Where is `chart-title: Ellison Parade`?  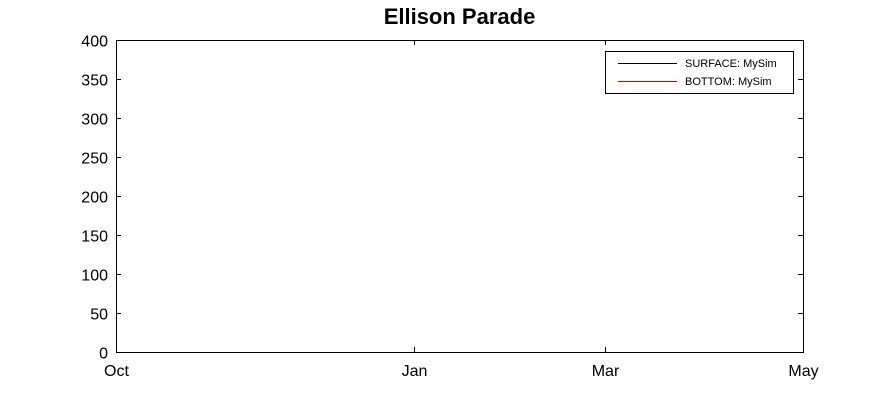
chart-title: Ellison Parade is located at coordinates (460, 16).